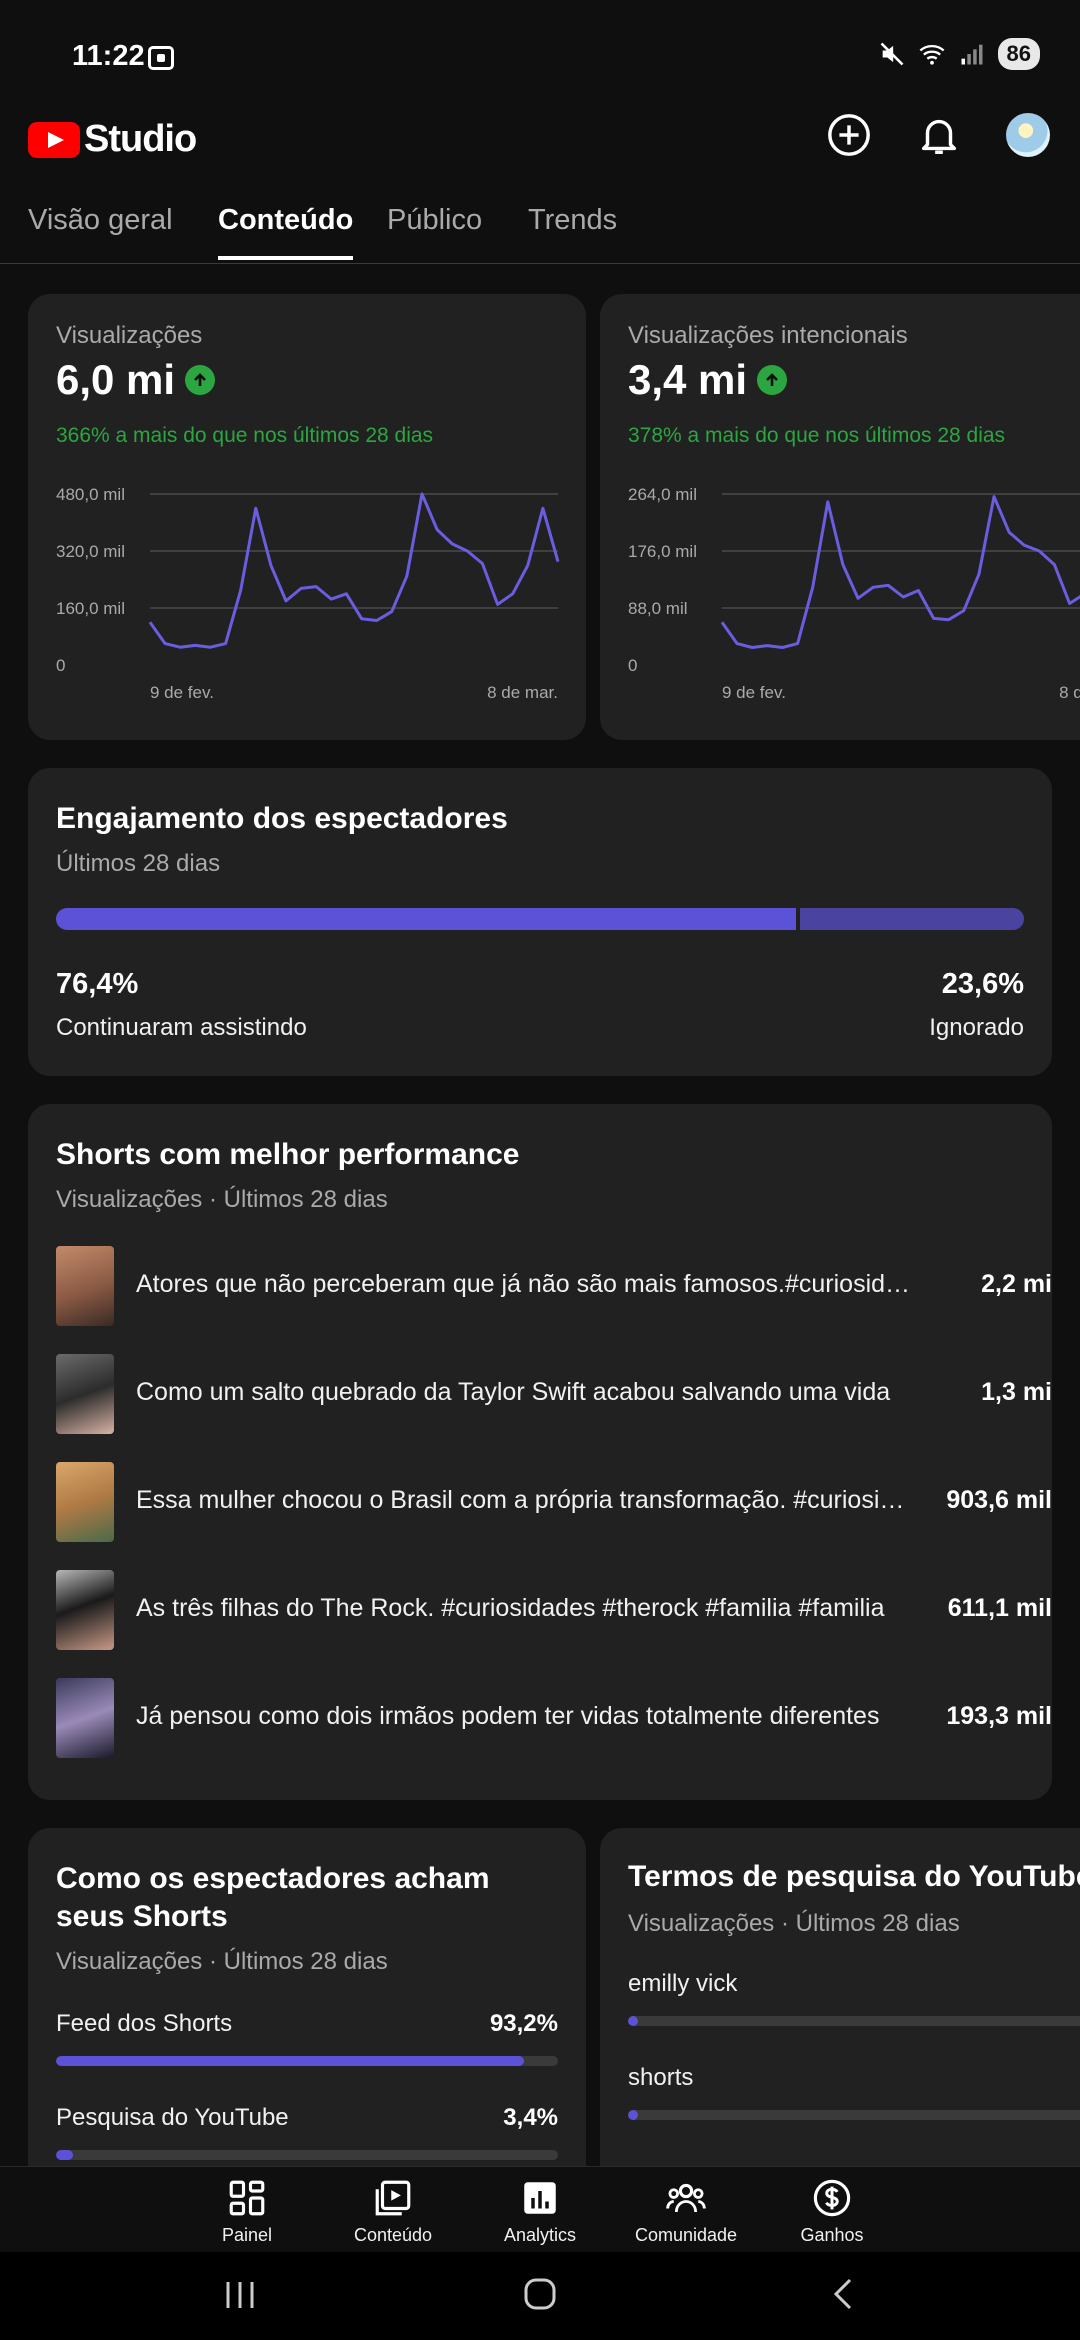  Describe the element at coordinates (140, 139) in the screenshot. I see `logo-text: Studio` at that location.